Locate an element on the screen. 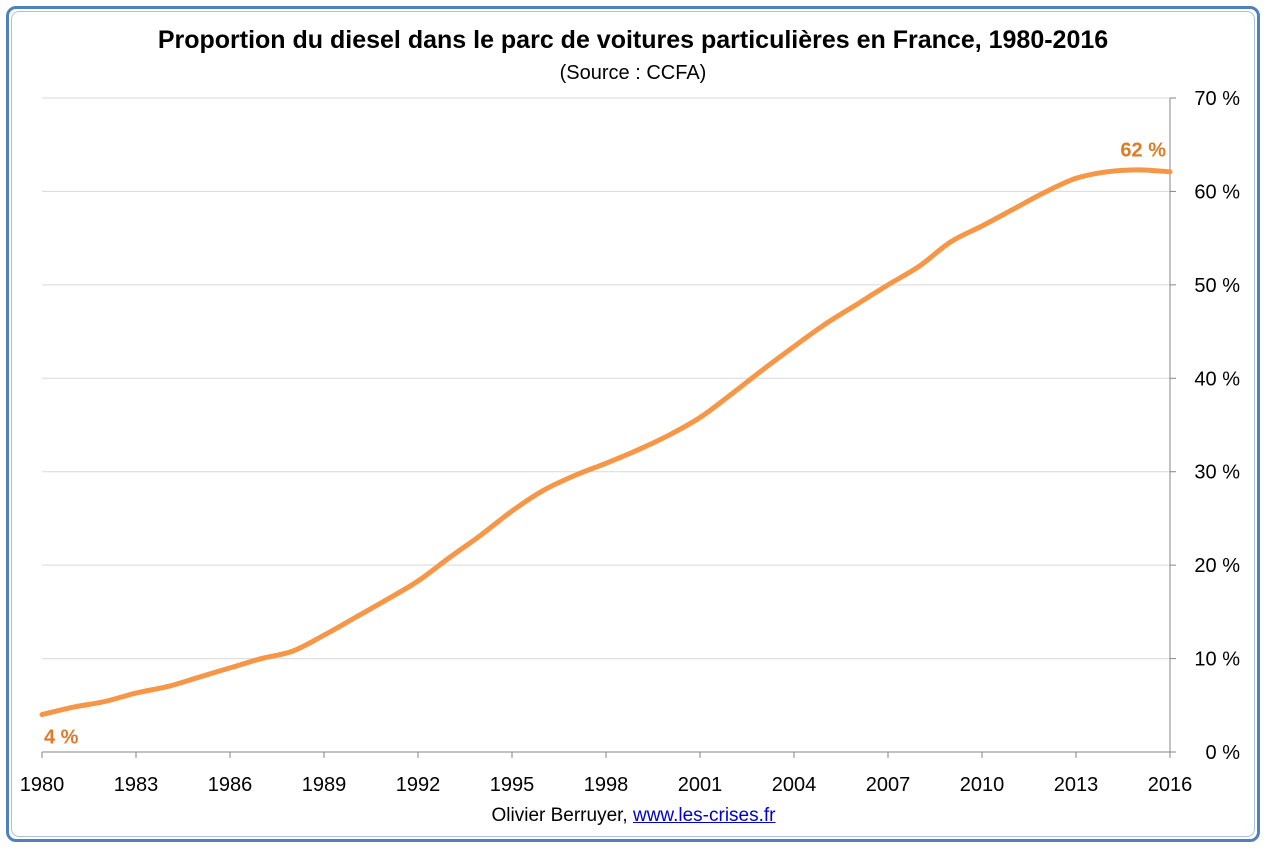 The height and width of the screenshot is (850, 1267). y-tick-label: 60 % is located at coordinates (1217, 192).